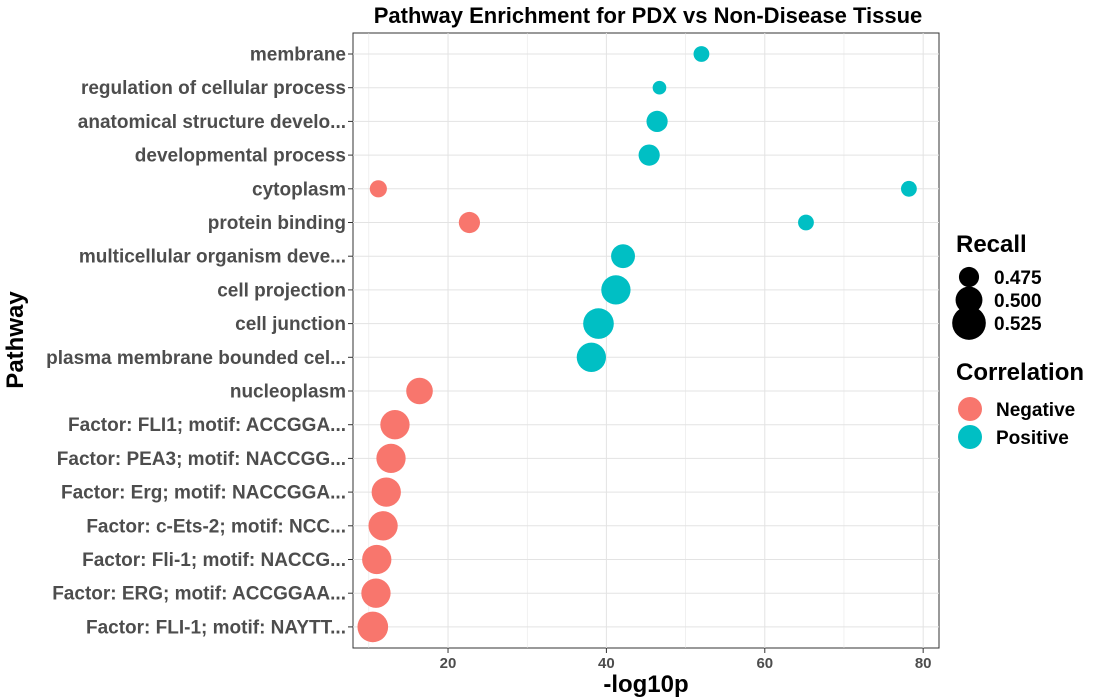 The width and height of the screenshot is (1100, 700). Describe the element at coordinates (240, 156) in the screenshot. I see `y-tick-label: developmental process` at that location.